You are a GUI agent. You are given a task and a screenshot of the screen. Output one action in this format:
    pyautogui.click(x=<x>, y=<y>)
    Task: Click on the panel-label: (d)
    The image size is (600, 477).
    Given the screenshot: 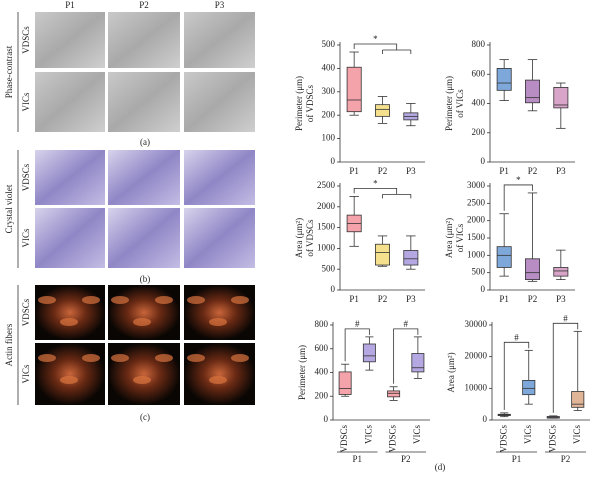 What is the action you would take?
    pyautogui.click(x=440, y=467)
    